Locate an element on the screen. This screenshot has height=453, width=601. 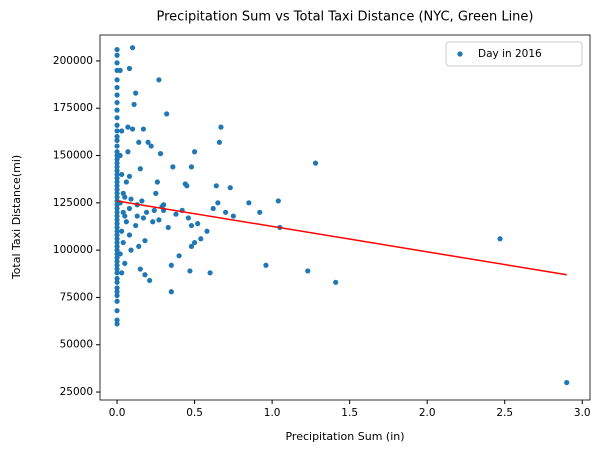
y-tick-label: 150000 is located at coordinates (73, 156).